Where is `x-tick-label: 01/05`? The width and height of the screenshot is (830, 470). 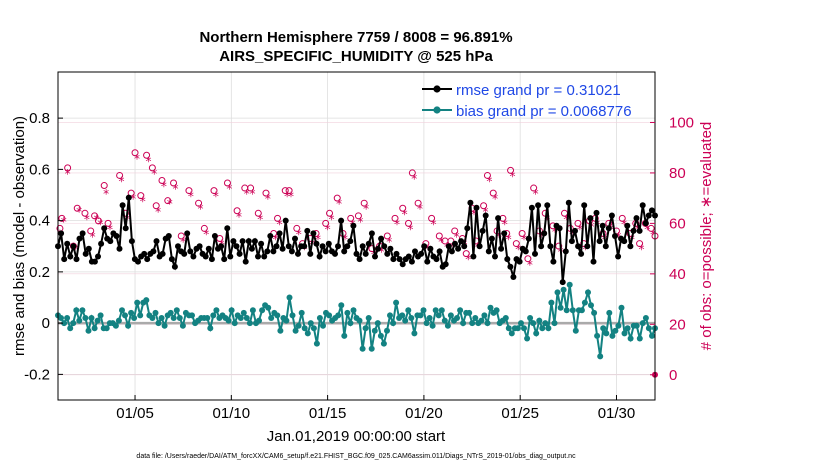 x-tick-label: 01/05 is located at coordinates (135, 413).